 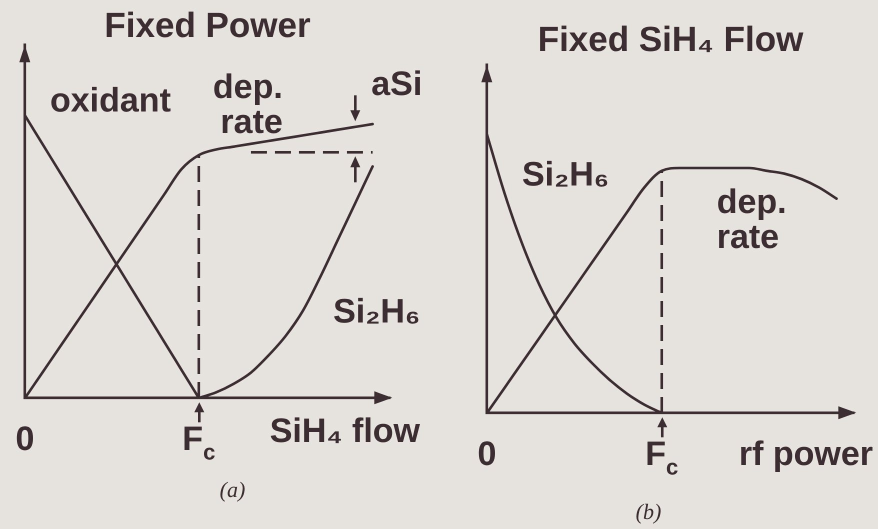 I want to click on series-label: oxidant, so click(x=110, y=101).